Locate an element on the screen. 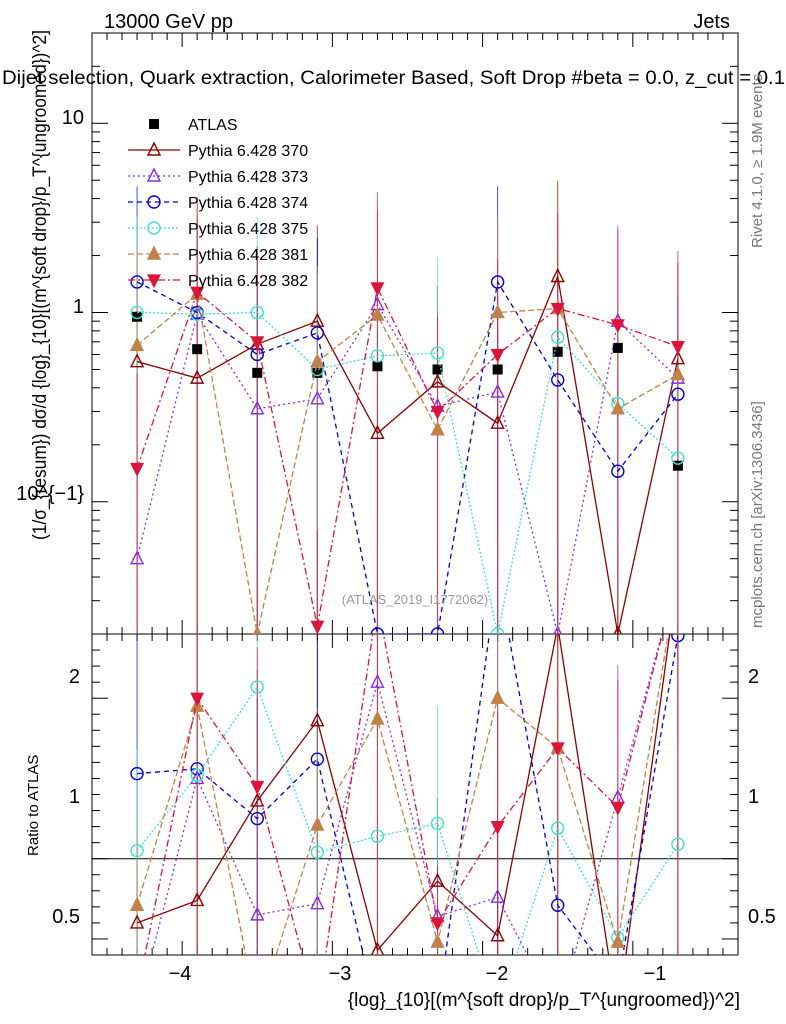 The height and width of the screenshot is (1024, 786). header-right: Jets is located at coordinates (711, 22).